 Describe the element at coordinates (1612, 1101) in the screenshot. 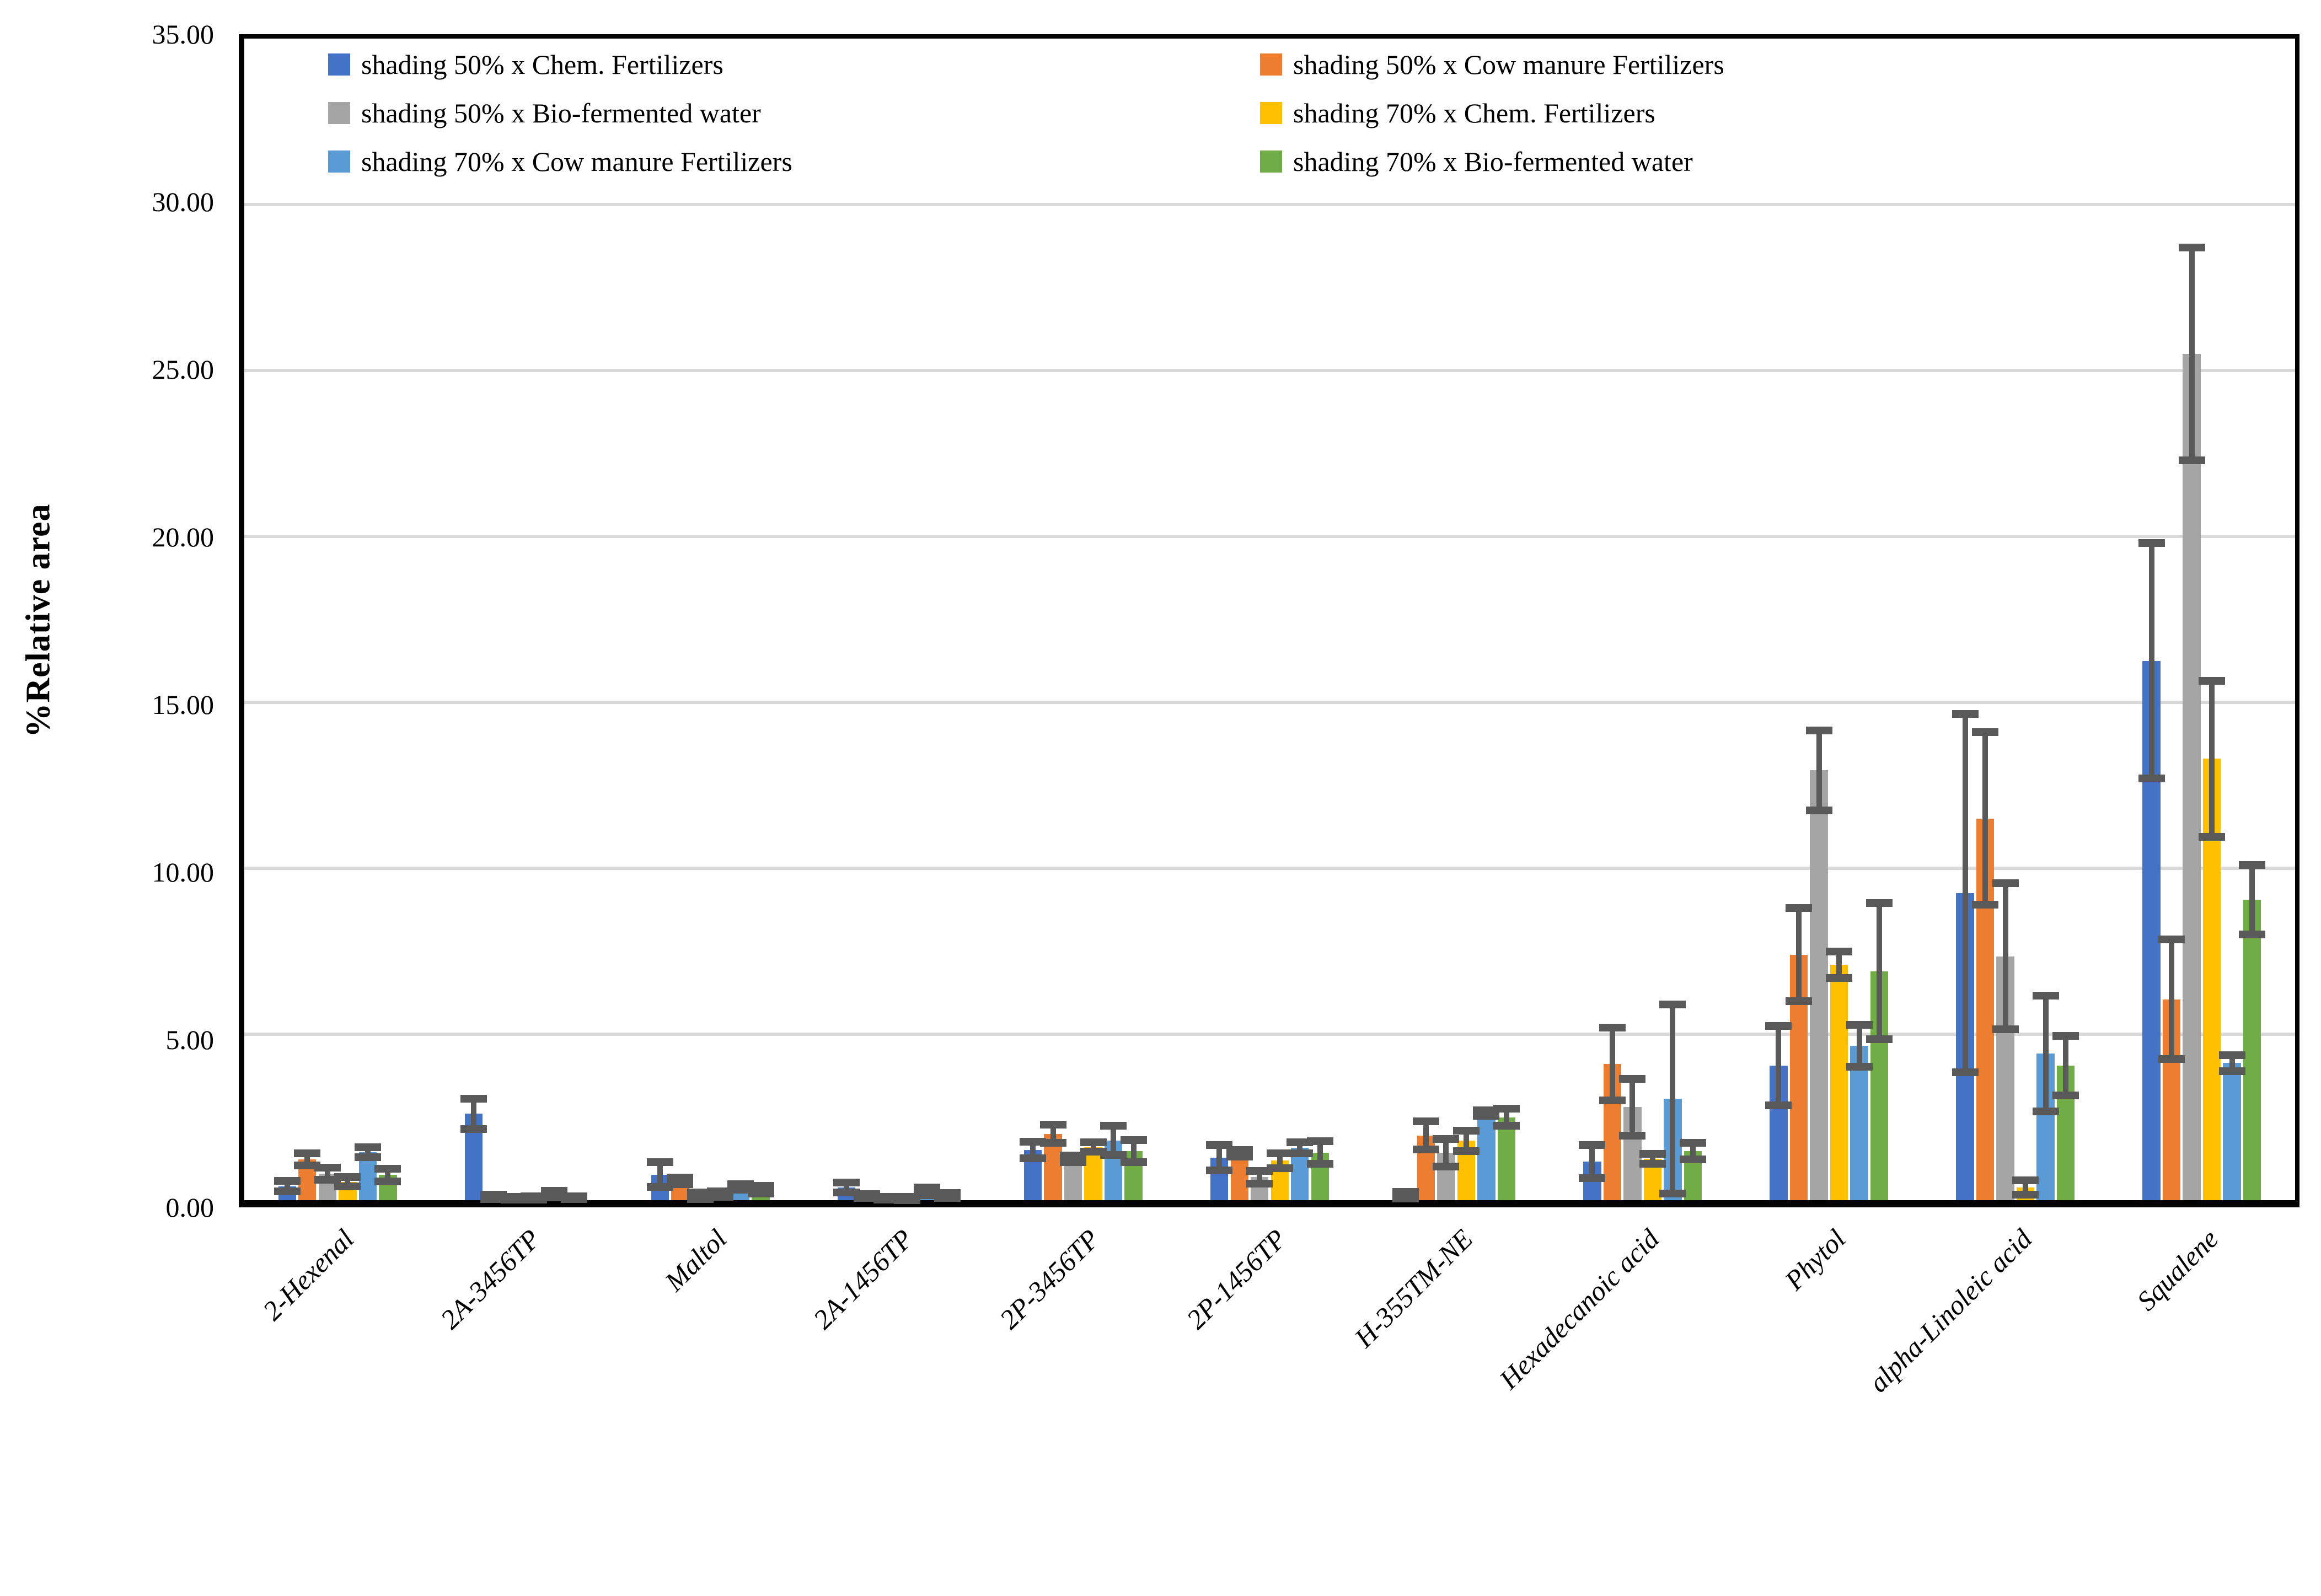

I see `error-cap-low-Hexadecanoic acid-series-1` at that location.